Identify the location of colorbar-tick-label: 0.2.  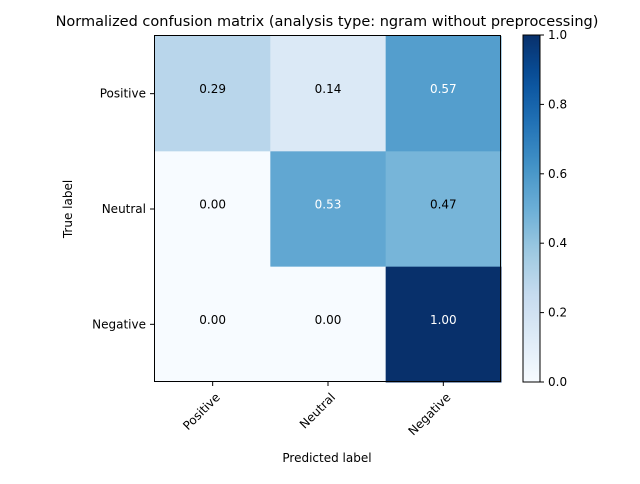
(557, 313).